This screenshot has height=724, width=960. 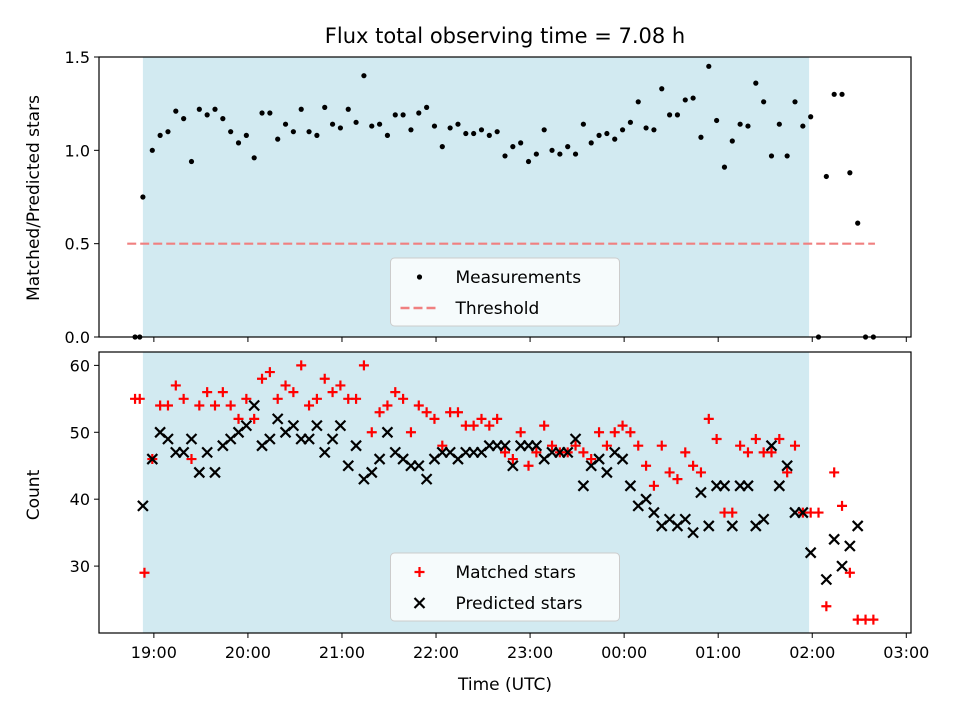 I want to click on top-y-tick-label: 0.0, so click(x=77, y=337).